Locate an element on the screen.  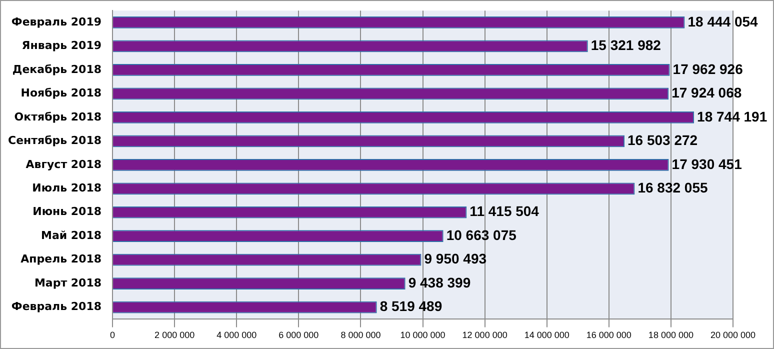
x-tick-label: 8 000 000 is located at coordinates (360, 335).